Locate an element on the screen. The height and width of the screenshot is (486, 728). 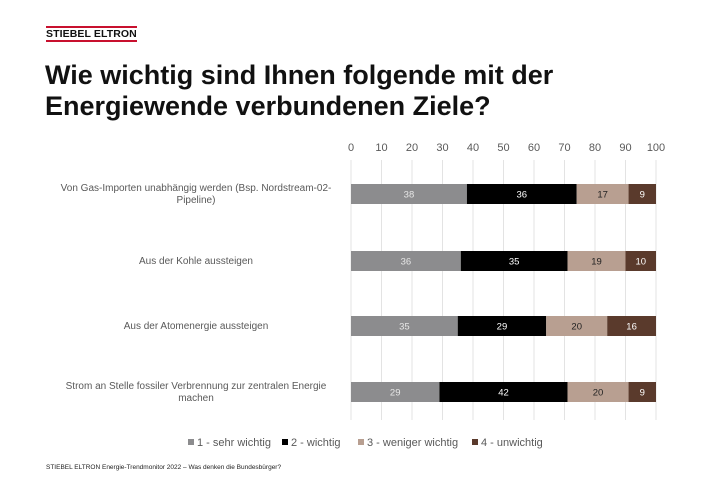
x-tick-label: 0 is located at coordinates (351, 148).